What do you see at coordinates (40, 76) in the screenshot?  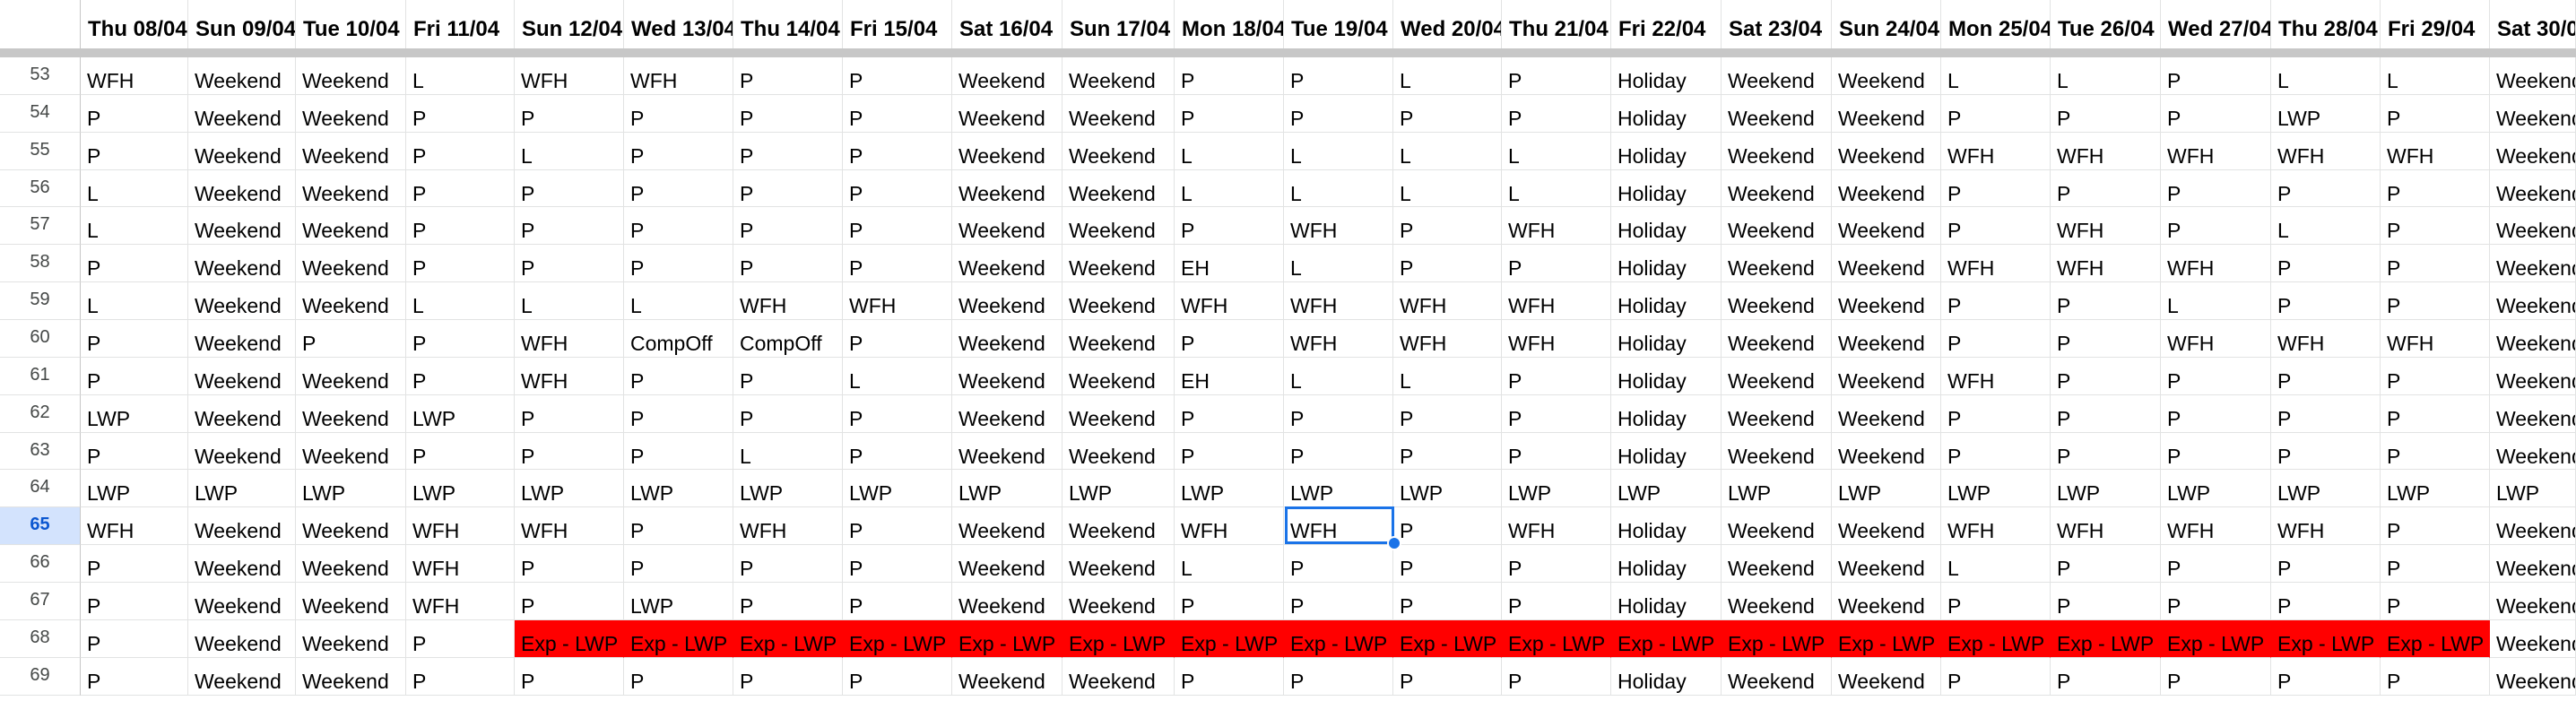 I see `row-number: 53` at bounding box center [40, 76].